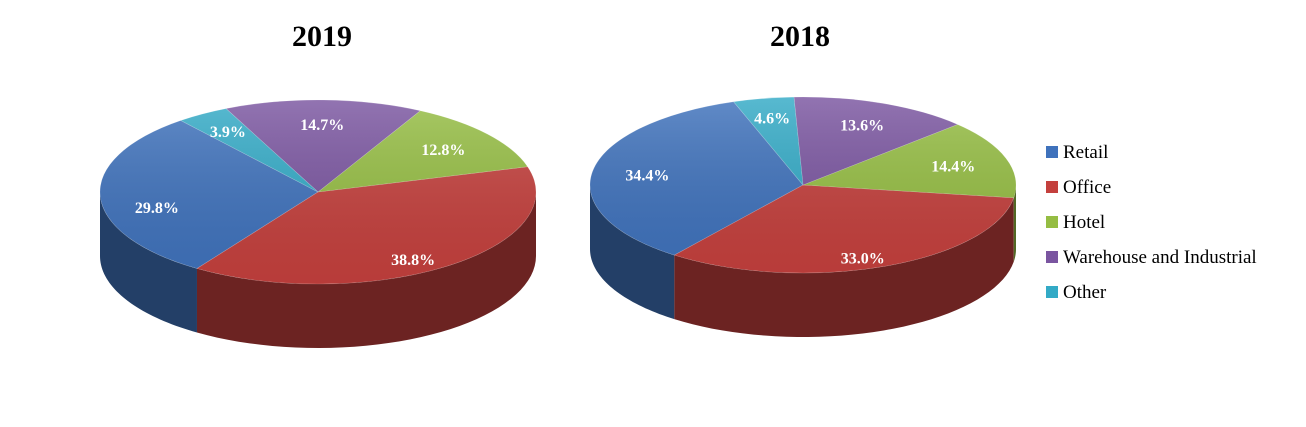 The width and height of the screenshot is (1306, 427). I want to click on legend-label-hotel: Hotel, so click(1084, 222).